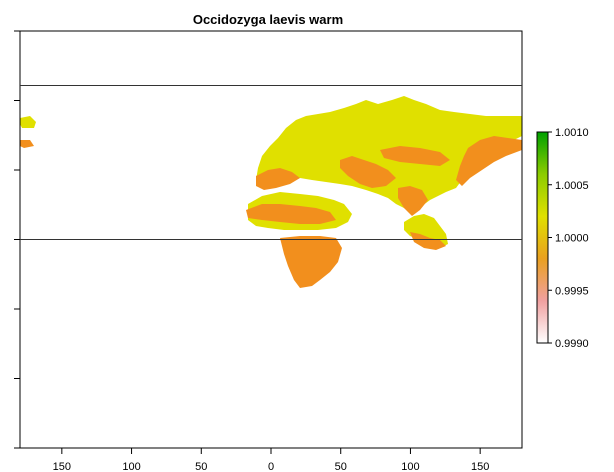 This screenshot has height=472, width=614. Describe the element at coordinates (428, 241) in the screenshot. I see `se-asia-decline-region` at that location.